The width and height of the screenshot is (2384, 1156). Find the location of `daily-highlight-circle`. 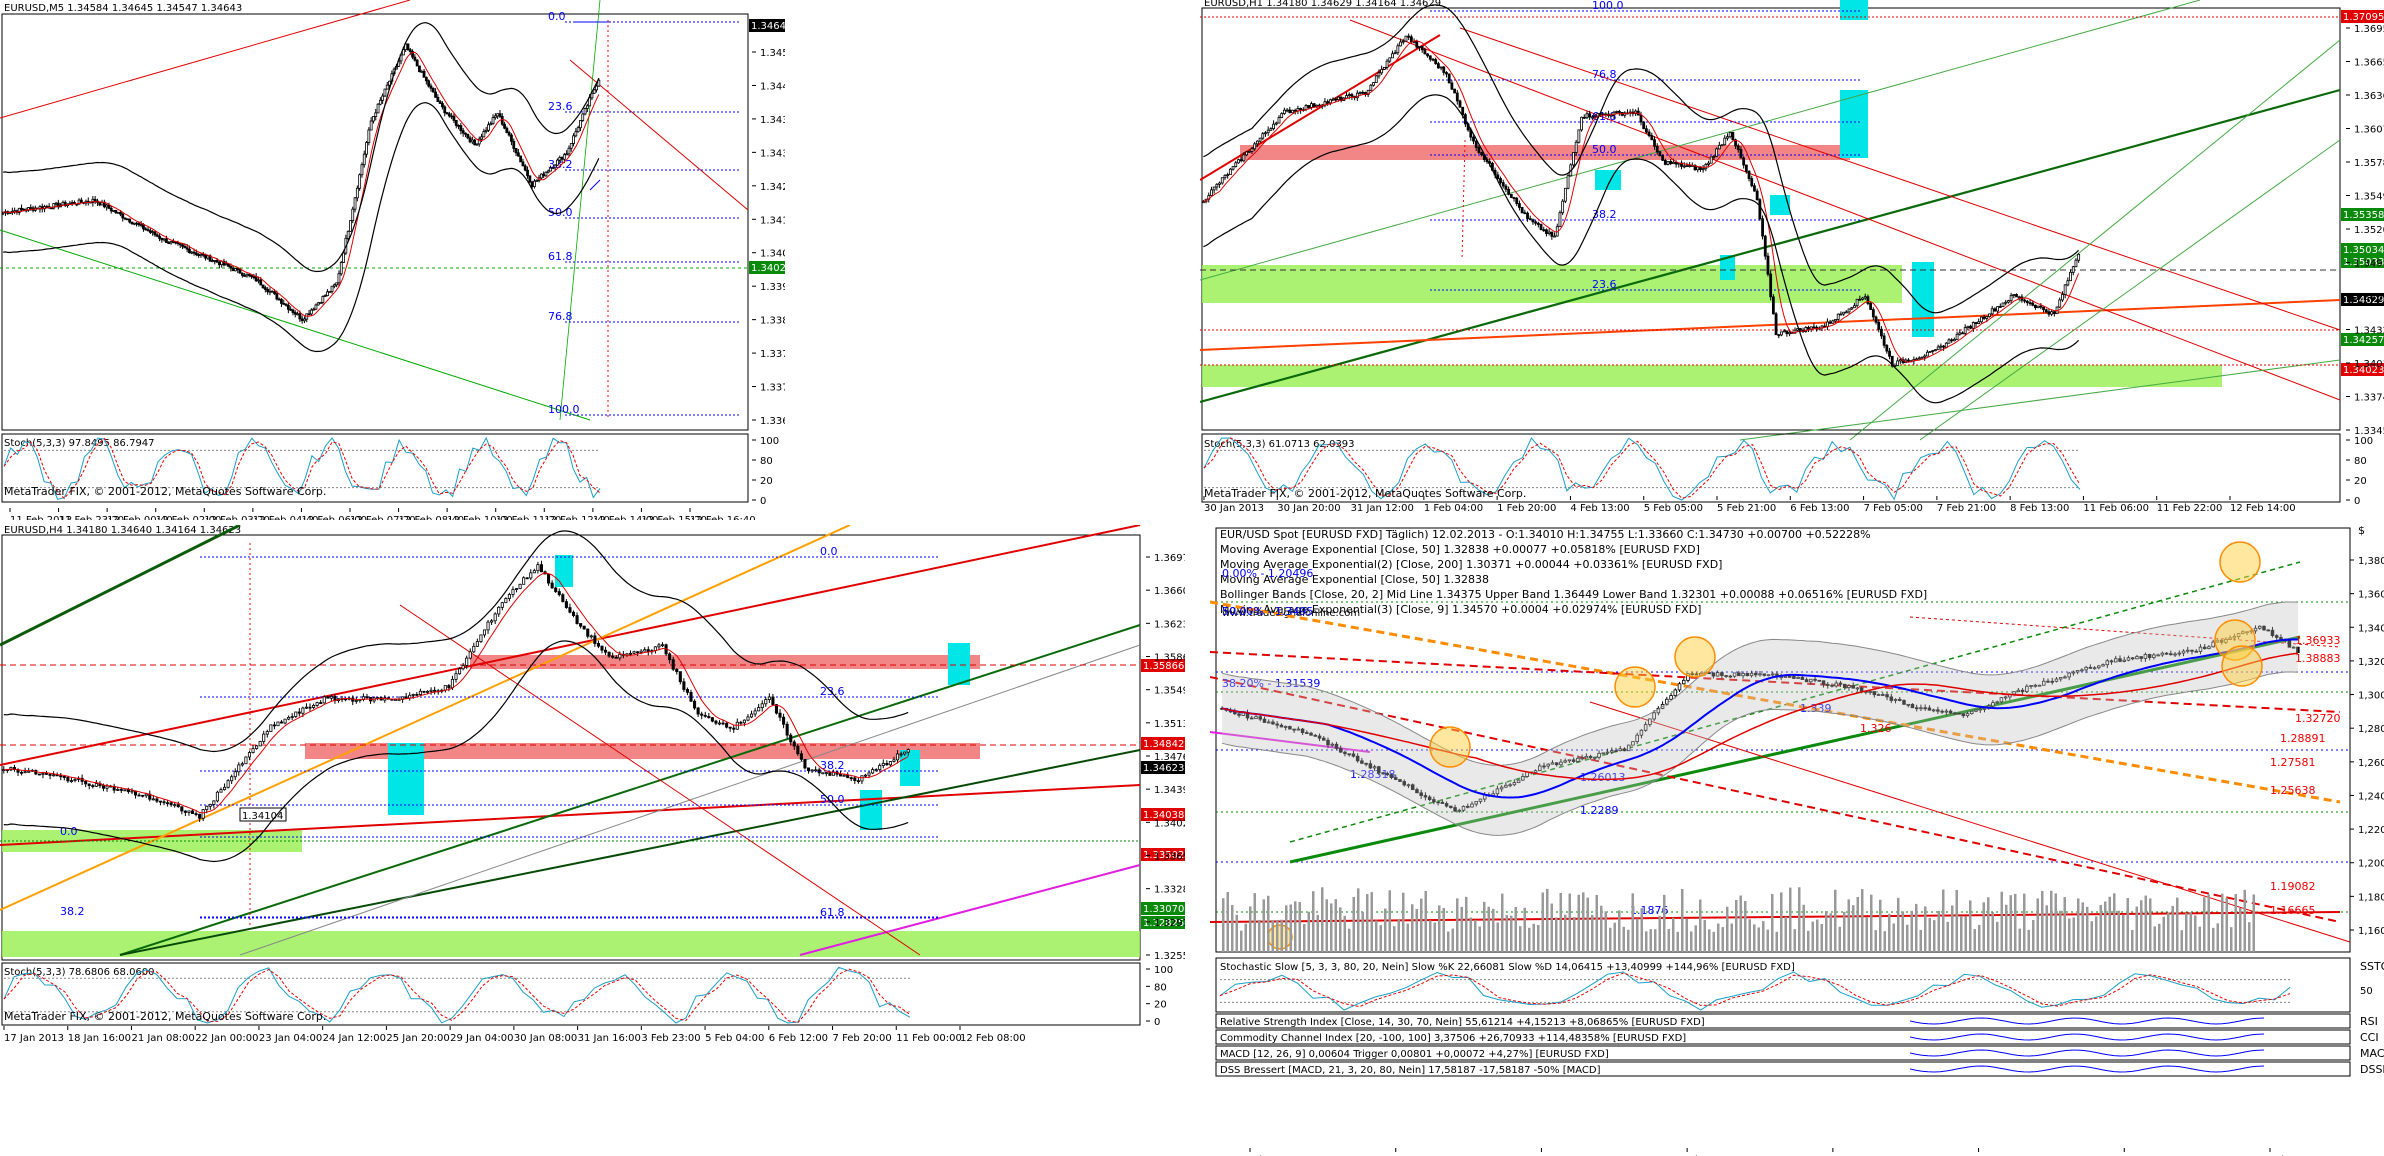

daily-highlight-circle is located at coordinates (2242, 666).